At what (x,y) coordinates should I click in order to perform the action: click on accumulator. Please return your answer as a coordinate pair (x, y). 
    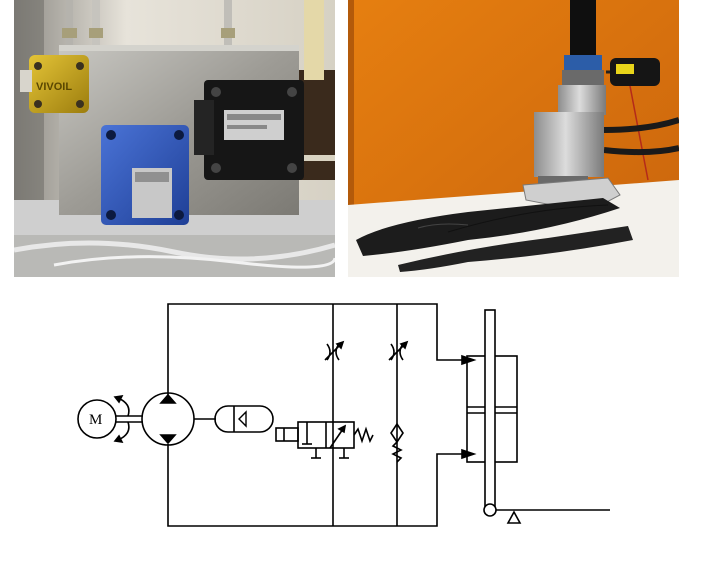
    Looking at the image, I should click on (244, 419).